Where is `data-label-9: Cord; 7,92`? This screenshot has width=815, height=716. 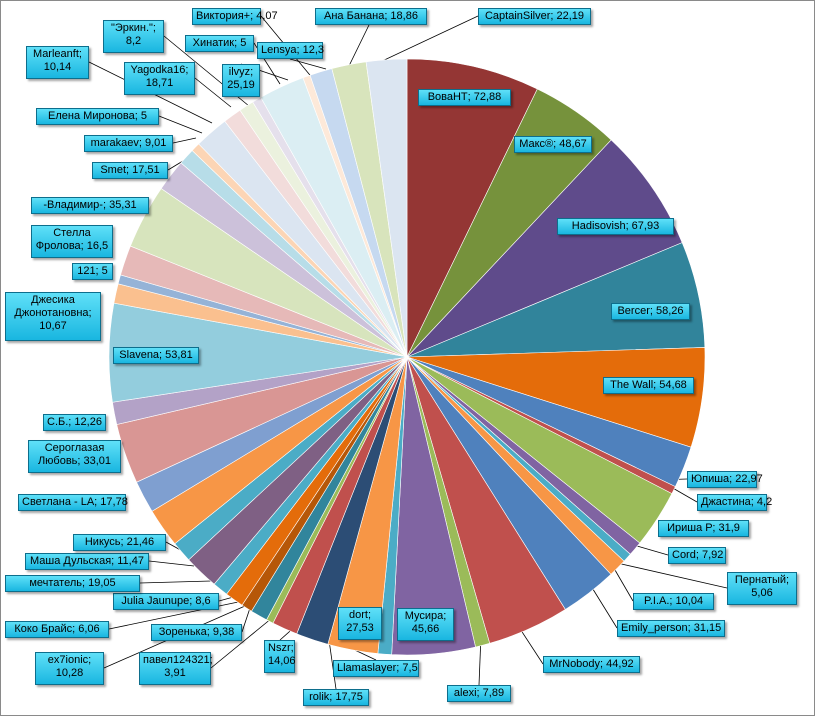
data-label-9: Cord; 7,92 is located at coordinates (697, 555).